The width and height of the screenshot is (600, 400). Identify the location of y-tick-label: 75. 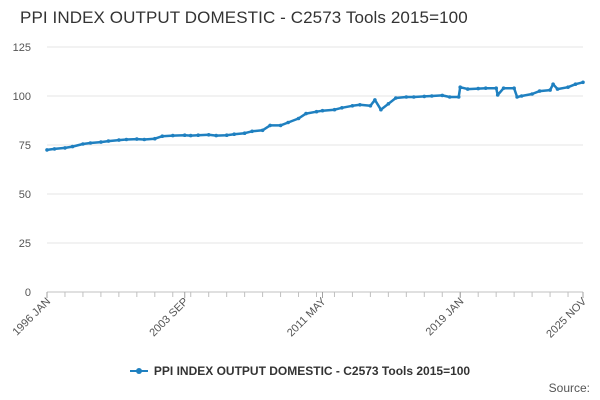
(25, 146).